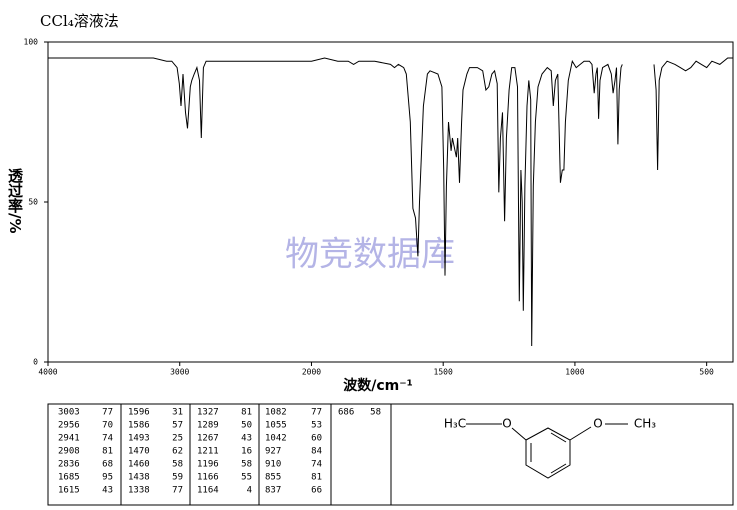 This screenshot has height=510, width=737. What do you see at coordinates (139, 413) in the screenshot?
I see `peak-wavenumber: 1596` at bounding box center [139, 413].